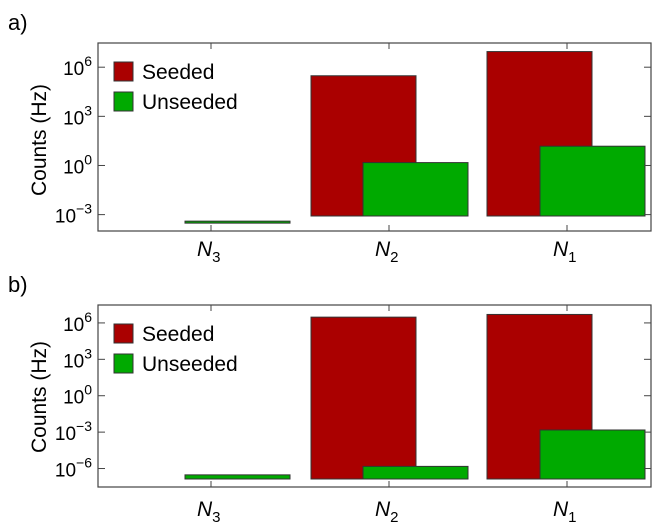  I want to click on panel-label: a), so click(18, 22).